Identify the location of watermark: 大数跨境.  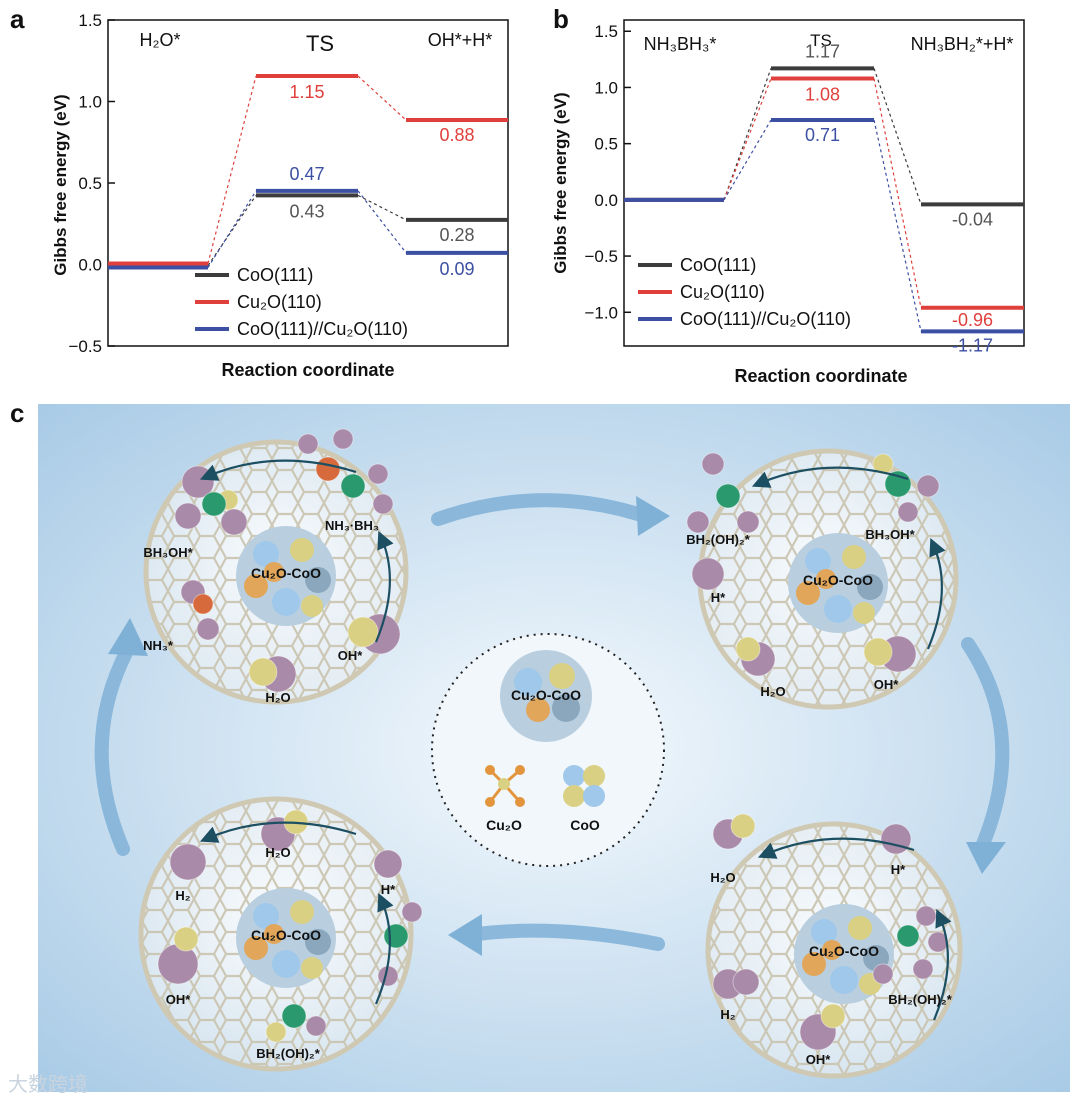
(48, 1085).